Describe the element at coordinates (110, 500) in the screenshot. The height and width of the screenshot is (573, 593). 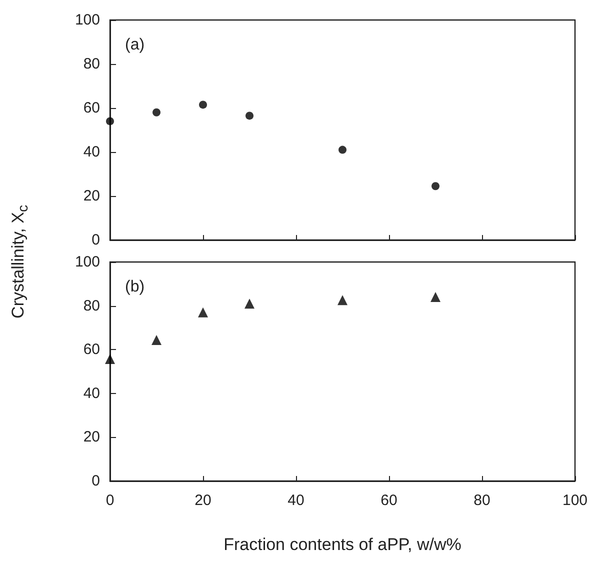
I see `x-tick-label: 0` at that location.